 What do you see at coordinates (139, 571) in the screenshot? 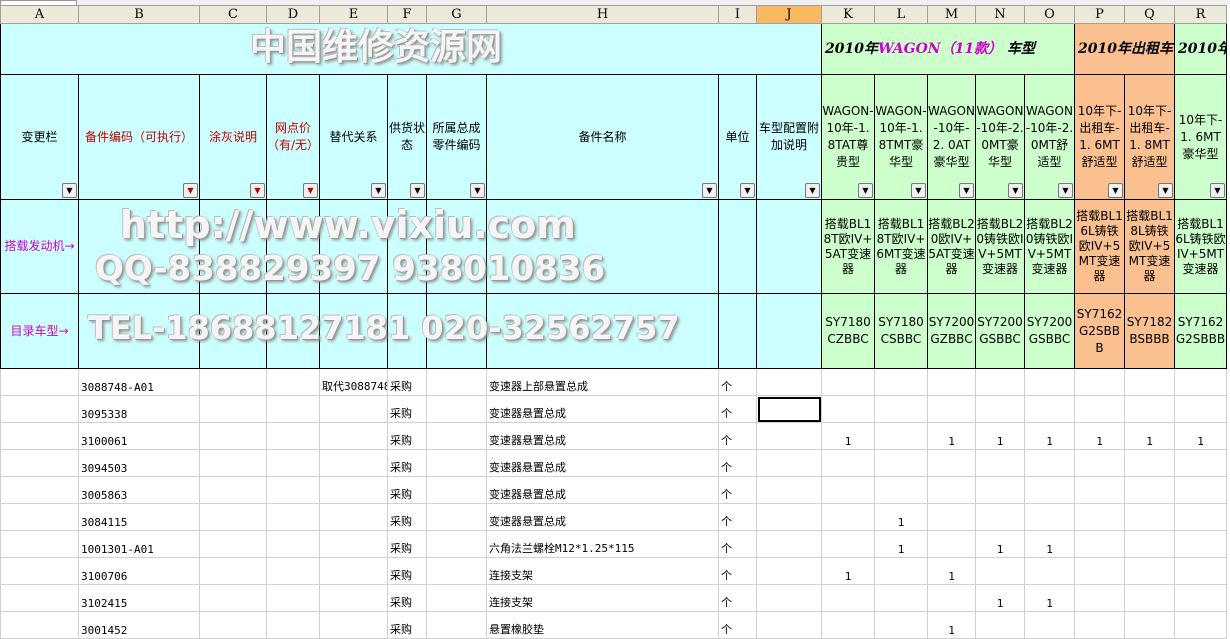
I see `part-code: 3100706` at bounding box center [139, 571].